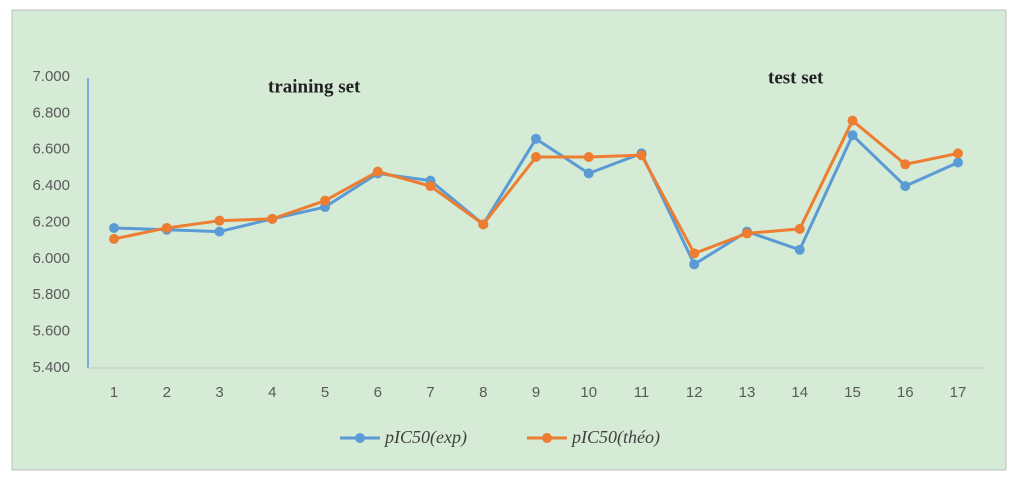 The width and height of the screenshot is (1018, 487). I want to click on y-tick-label: 5.800, so click(51, 294).